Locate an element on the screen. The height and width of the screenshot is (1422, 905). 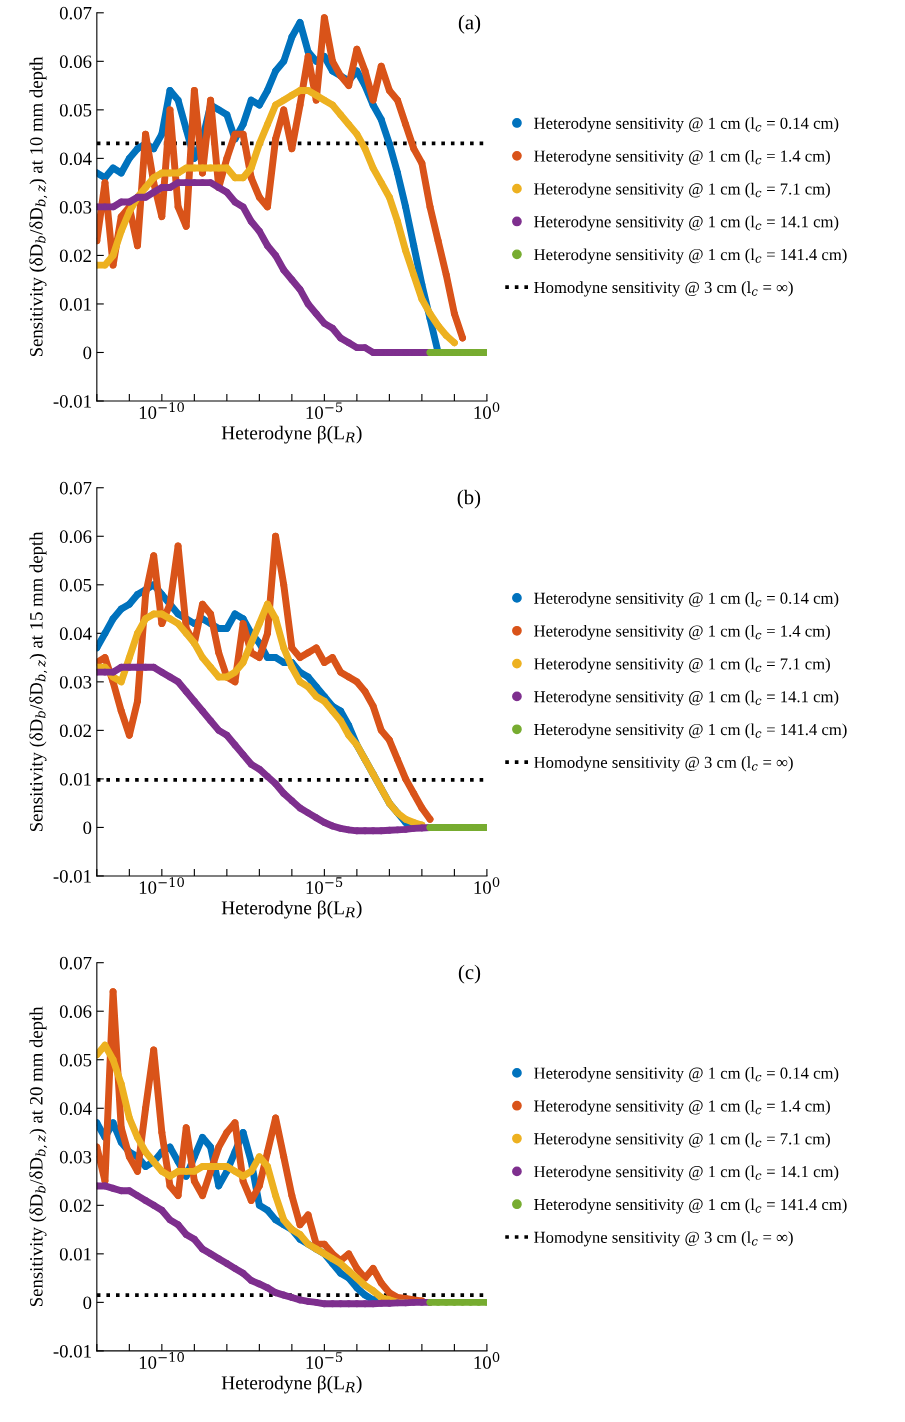
y-axis-title: Sensitivity (δD$_{b}$/δD$_{b,z}$) at 10 mm depth is located at coordinates (38, 206).